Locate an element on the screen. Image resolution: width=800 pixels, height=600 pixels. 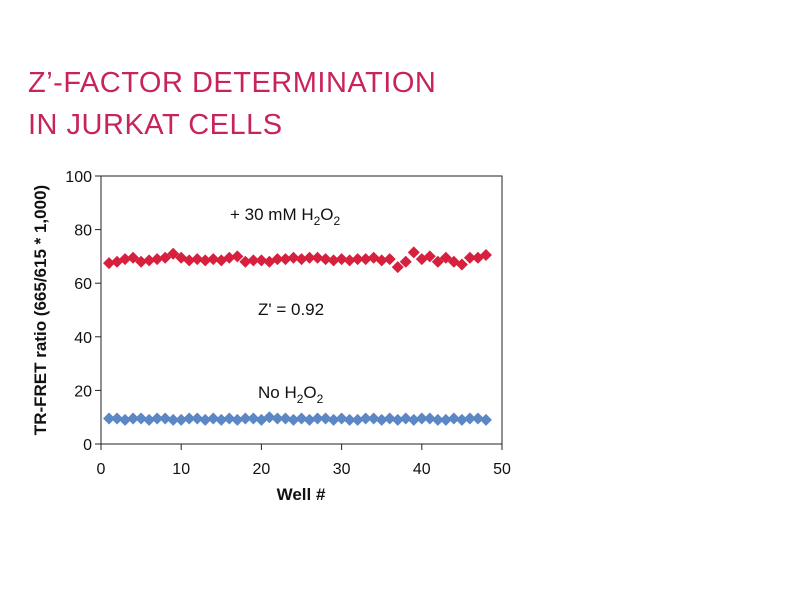
annotation-untreated-mid: O is located at coordinates (309, 392).